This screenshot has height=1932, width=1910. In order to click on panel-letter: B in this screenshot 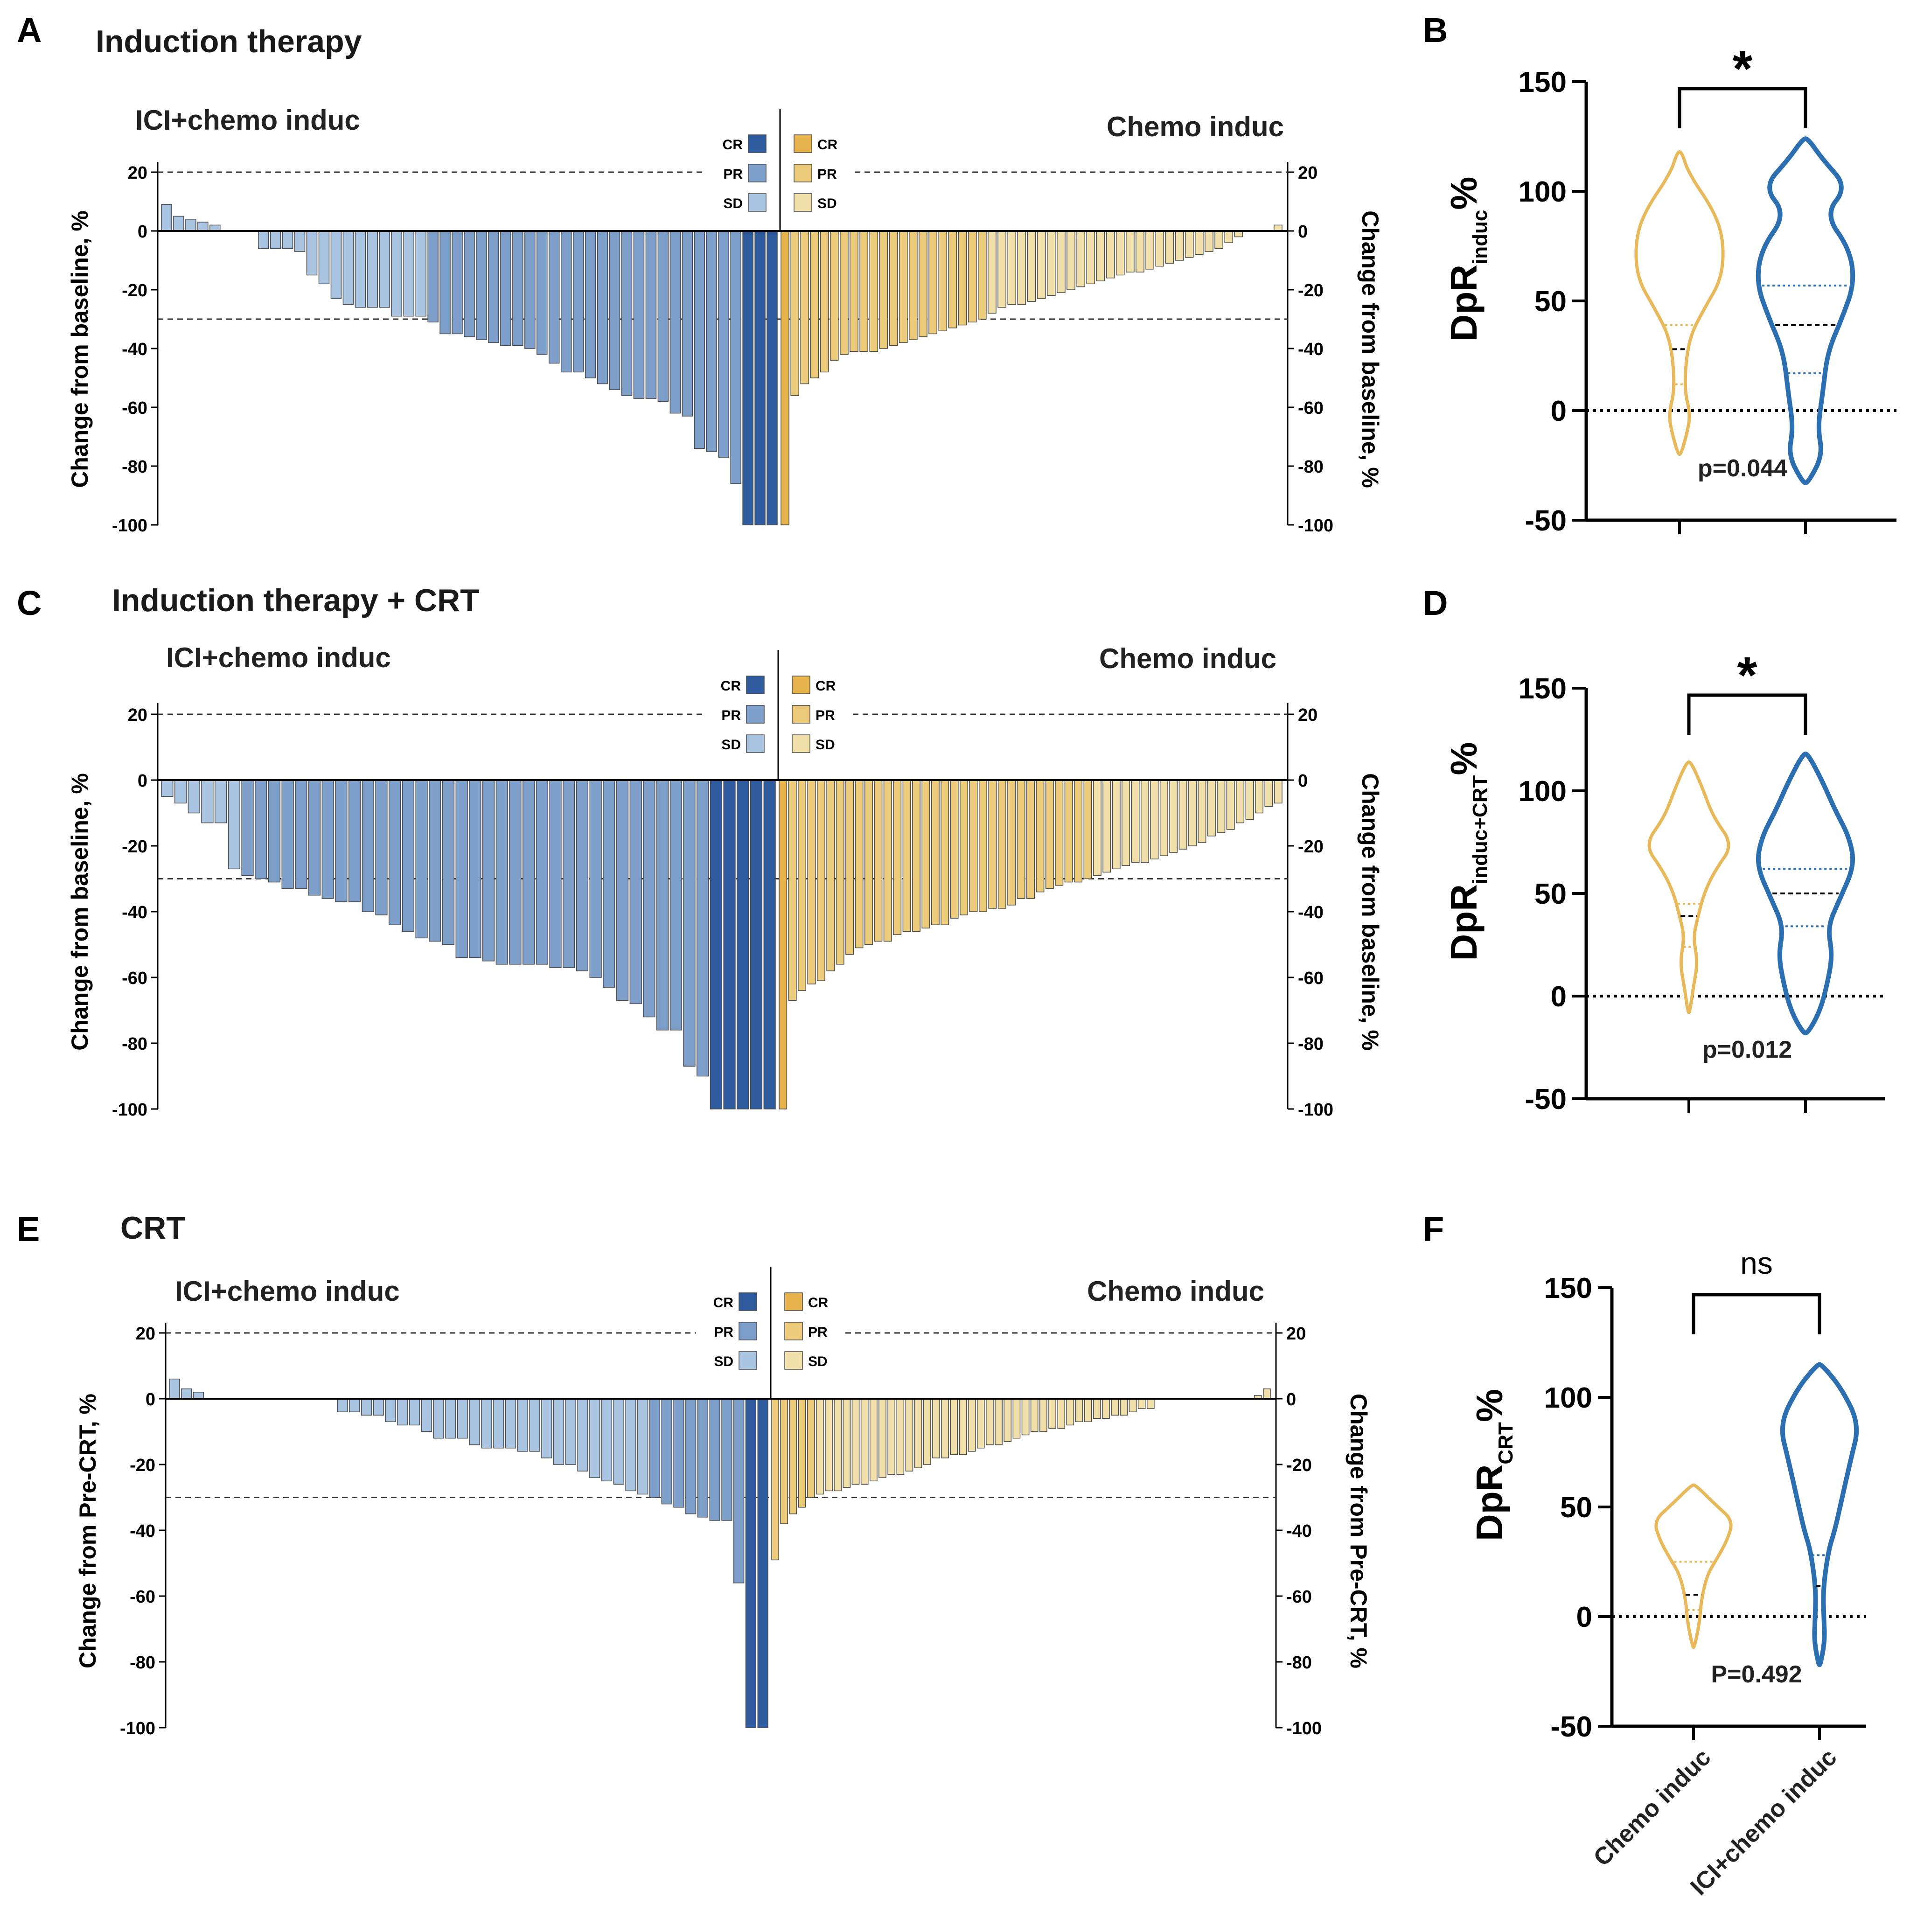, I will do `click(1435, 30)`.